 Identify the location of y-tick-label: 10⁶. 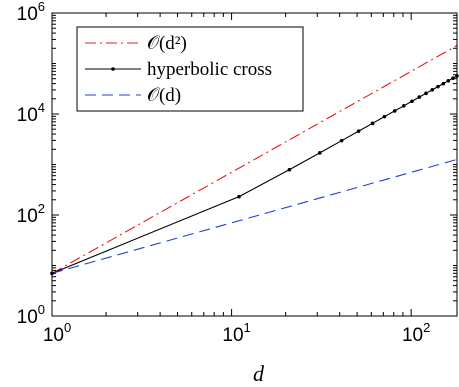
(31, 12).